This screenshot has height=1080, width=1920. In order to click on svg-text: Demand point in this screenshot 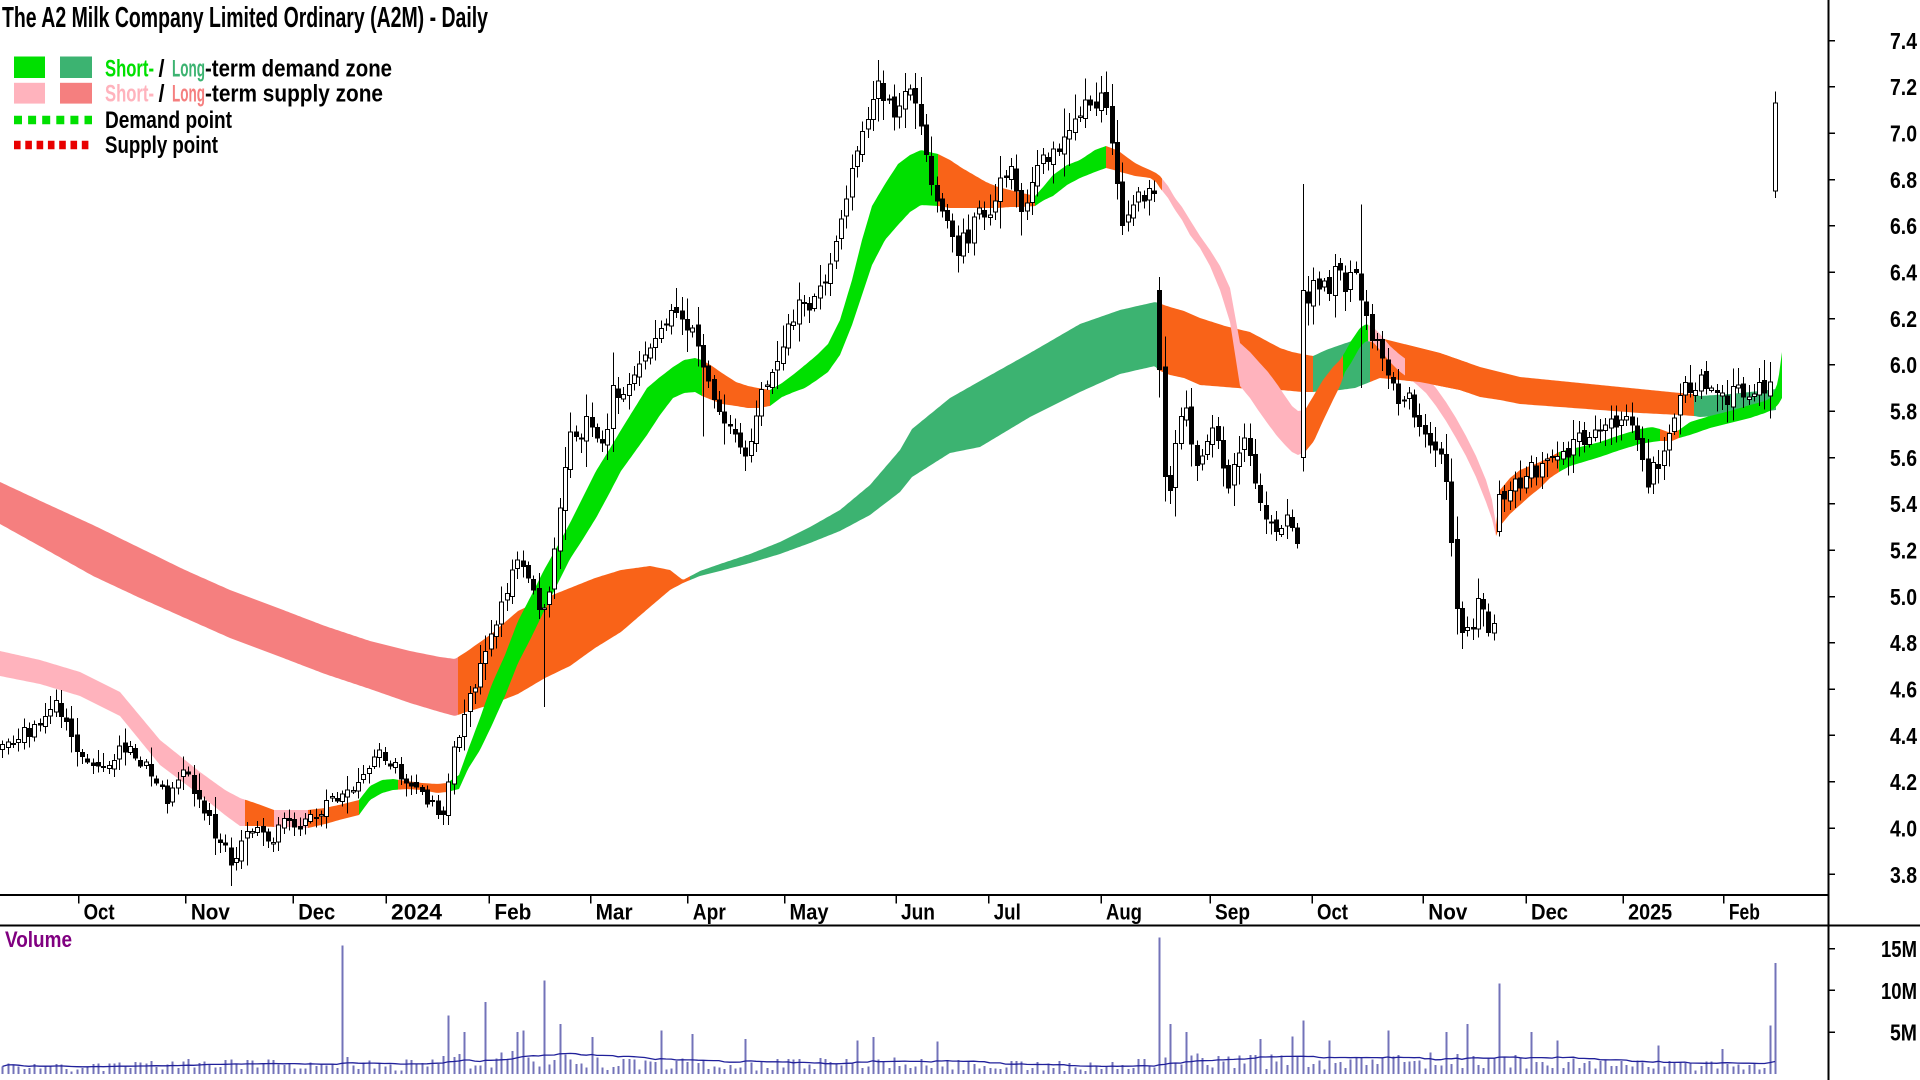, I will do `click(168, 120)`.